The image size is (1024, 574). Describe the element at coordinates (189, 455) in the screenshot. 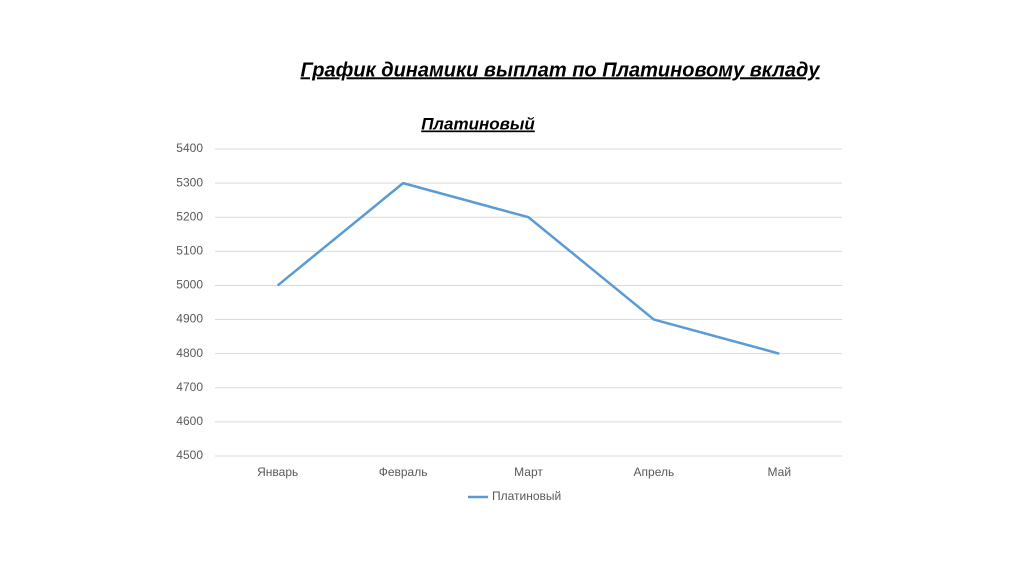

I see `y-tick-label: 4500` at that location.